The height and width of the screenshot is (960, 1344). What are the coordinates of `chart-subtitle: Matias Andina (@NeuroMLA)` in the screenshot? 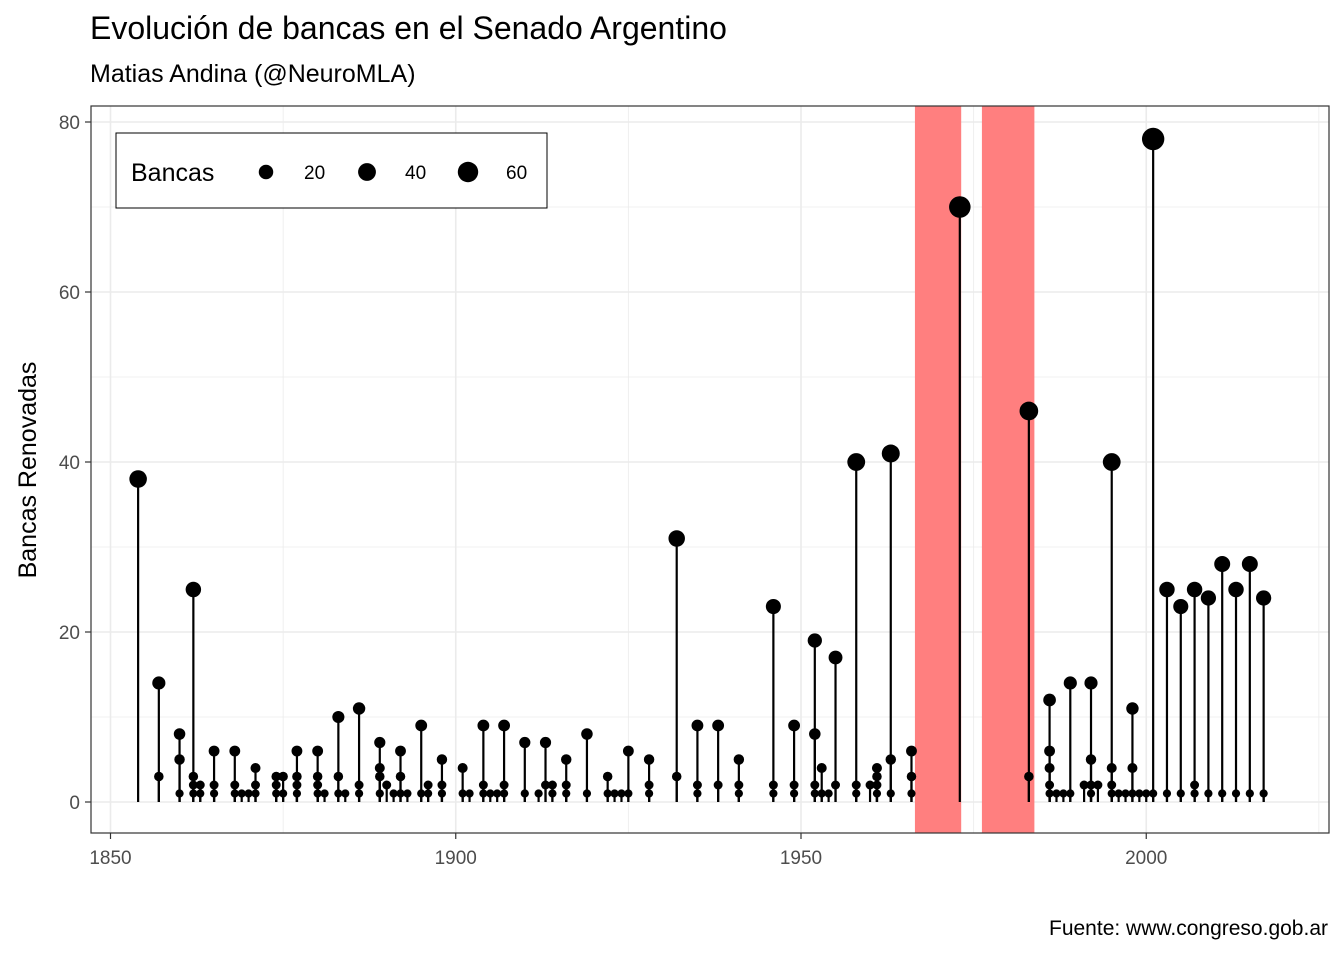 It's located at (253, 74).